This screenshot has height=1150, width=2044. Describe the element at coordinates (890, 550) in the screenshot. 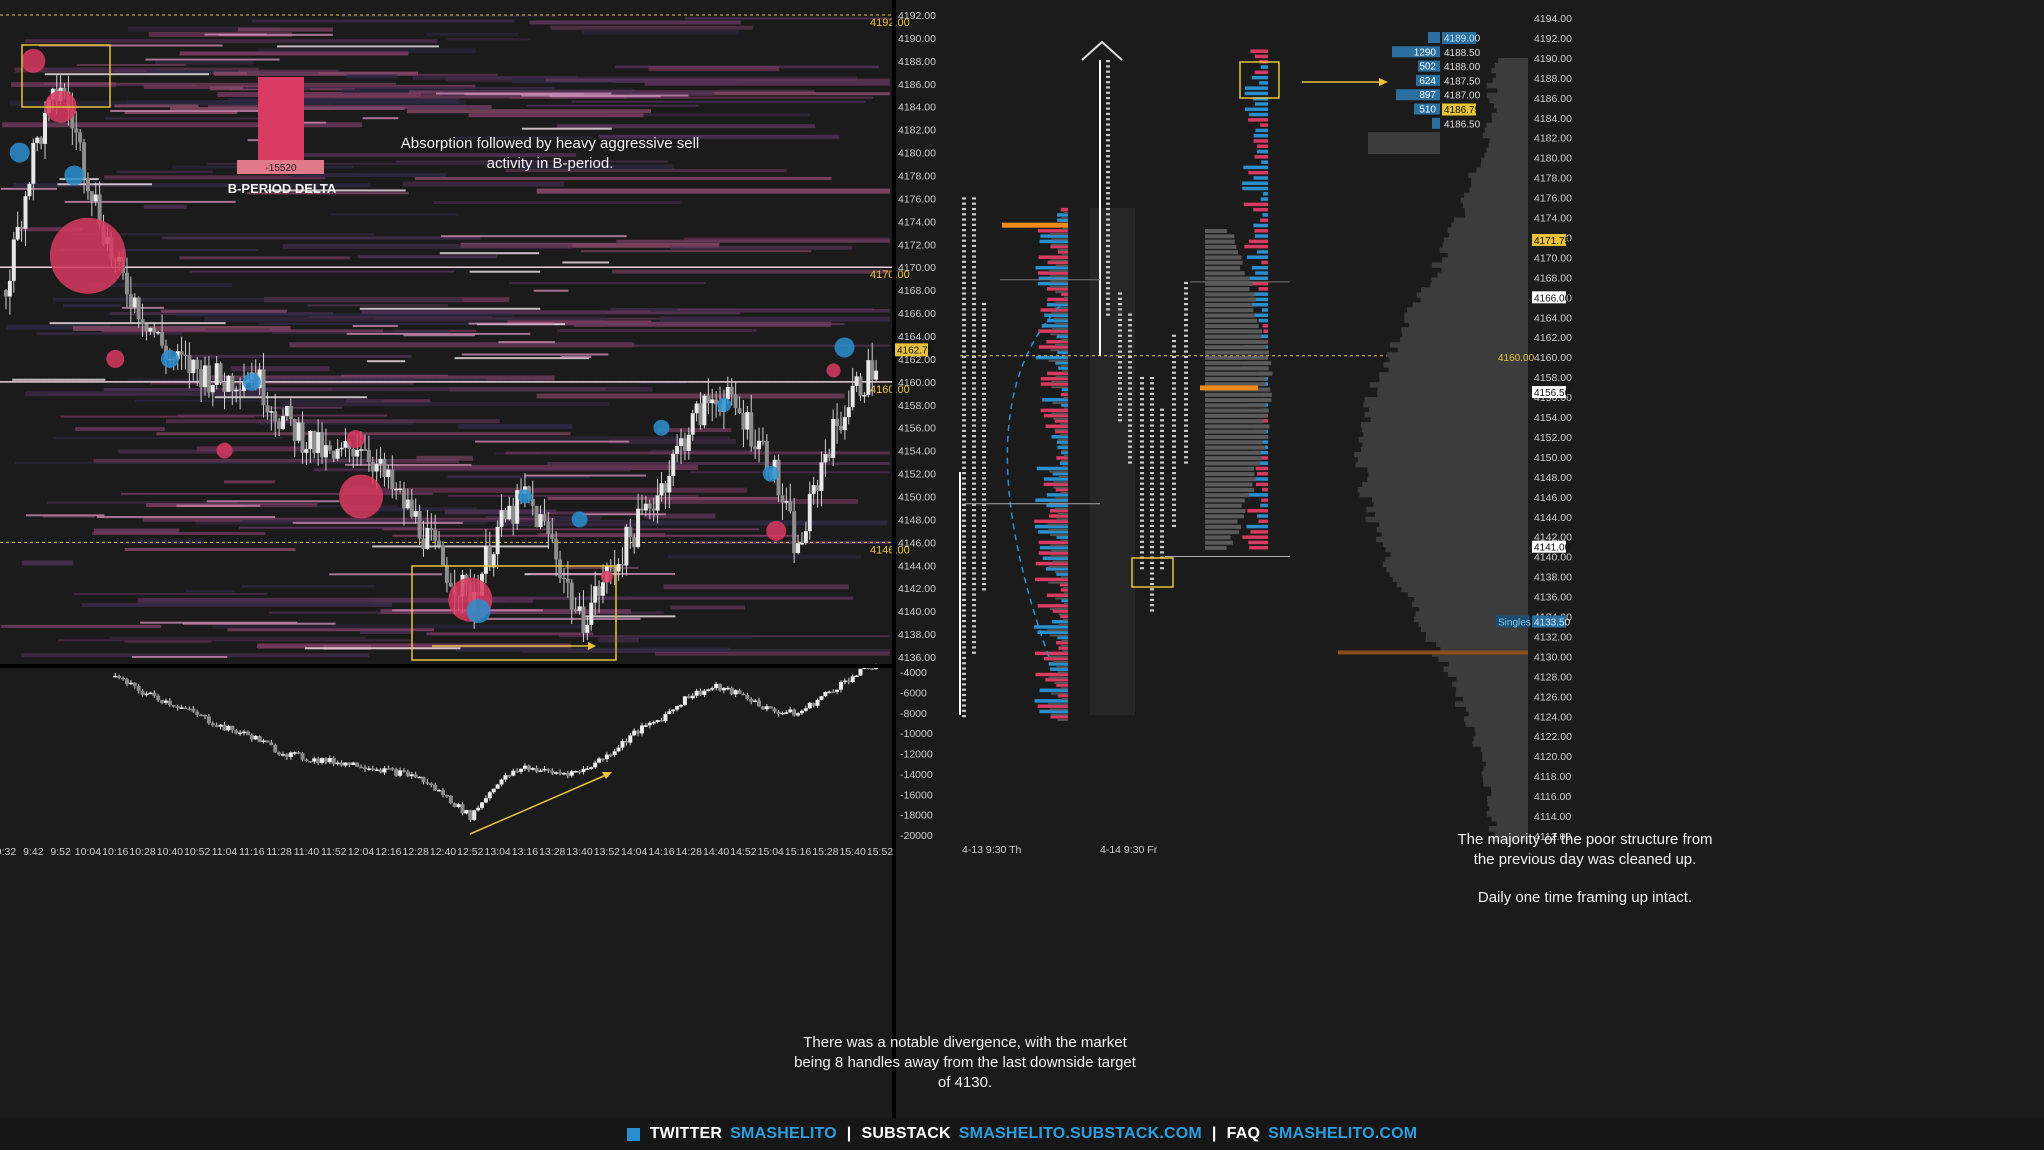

I see `level-label: 4146.00` at that location.